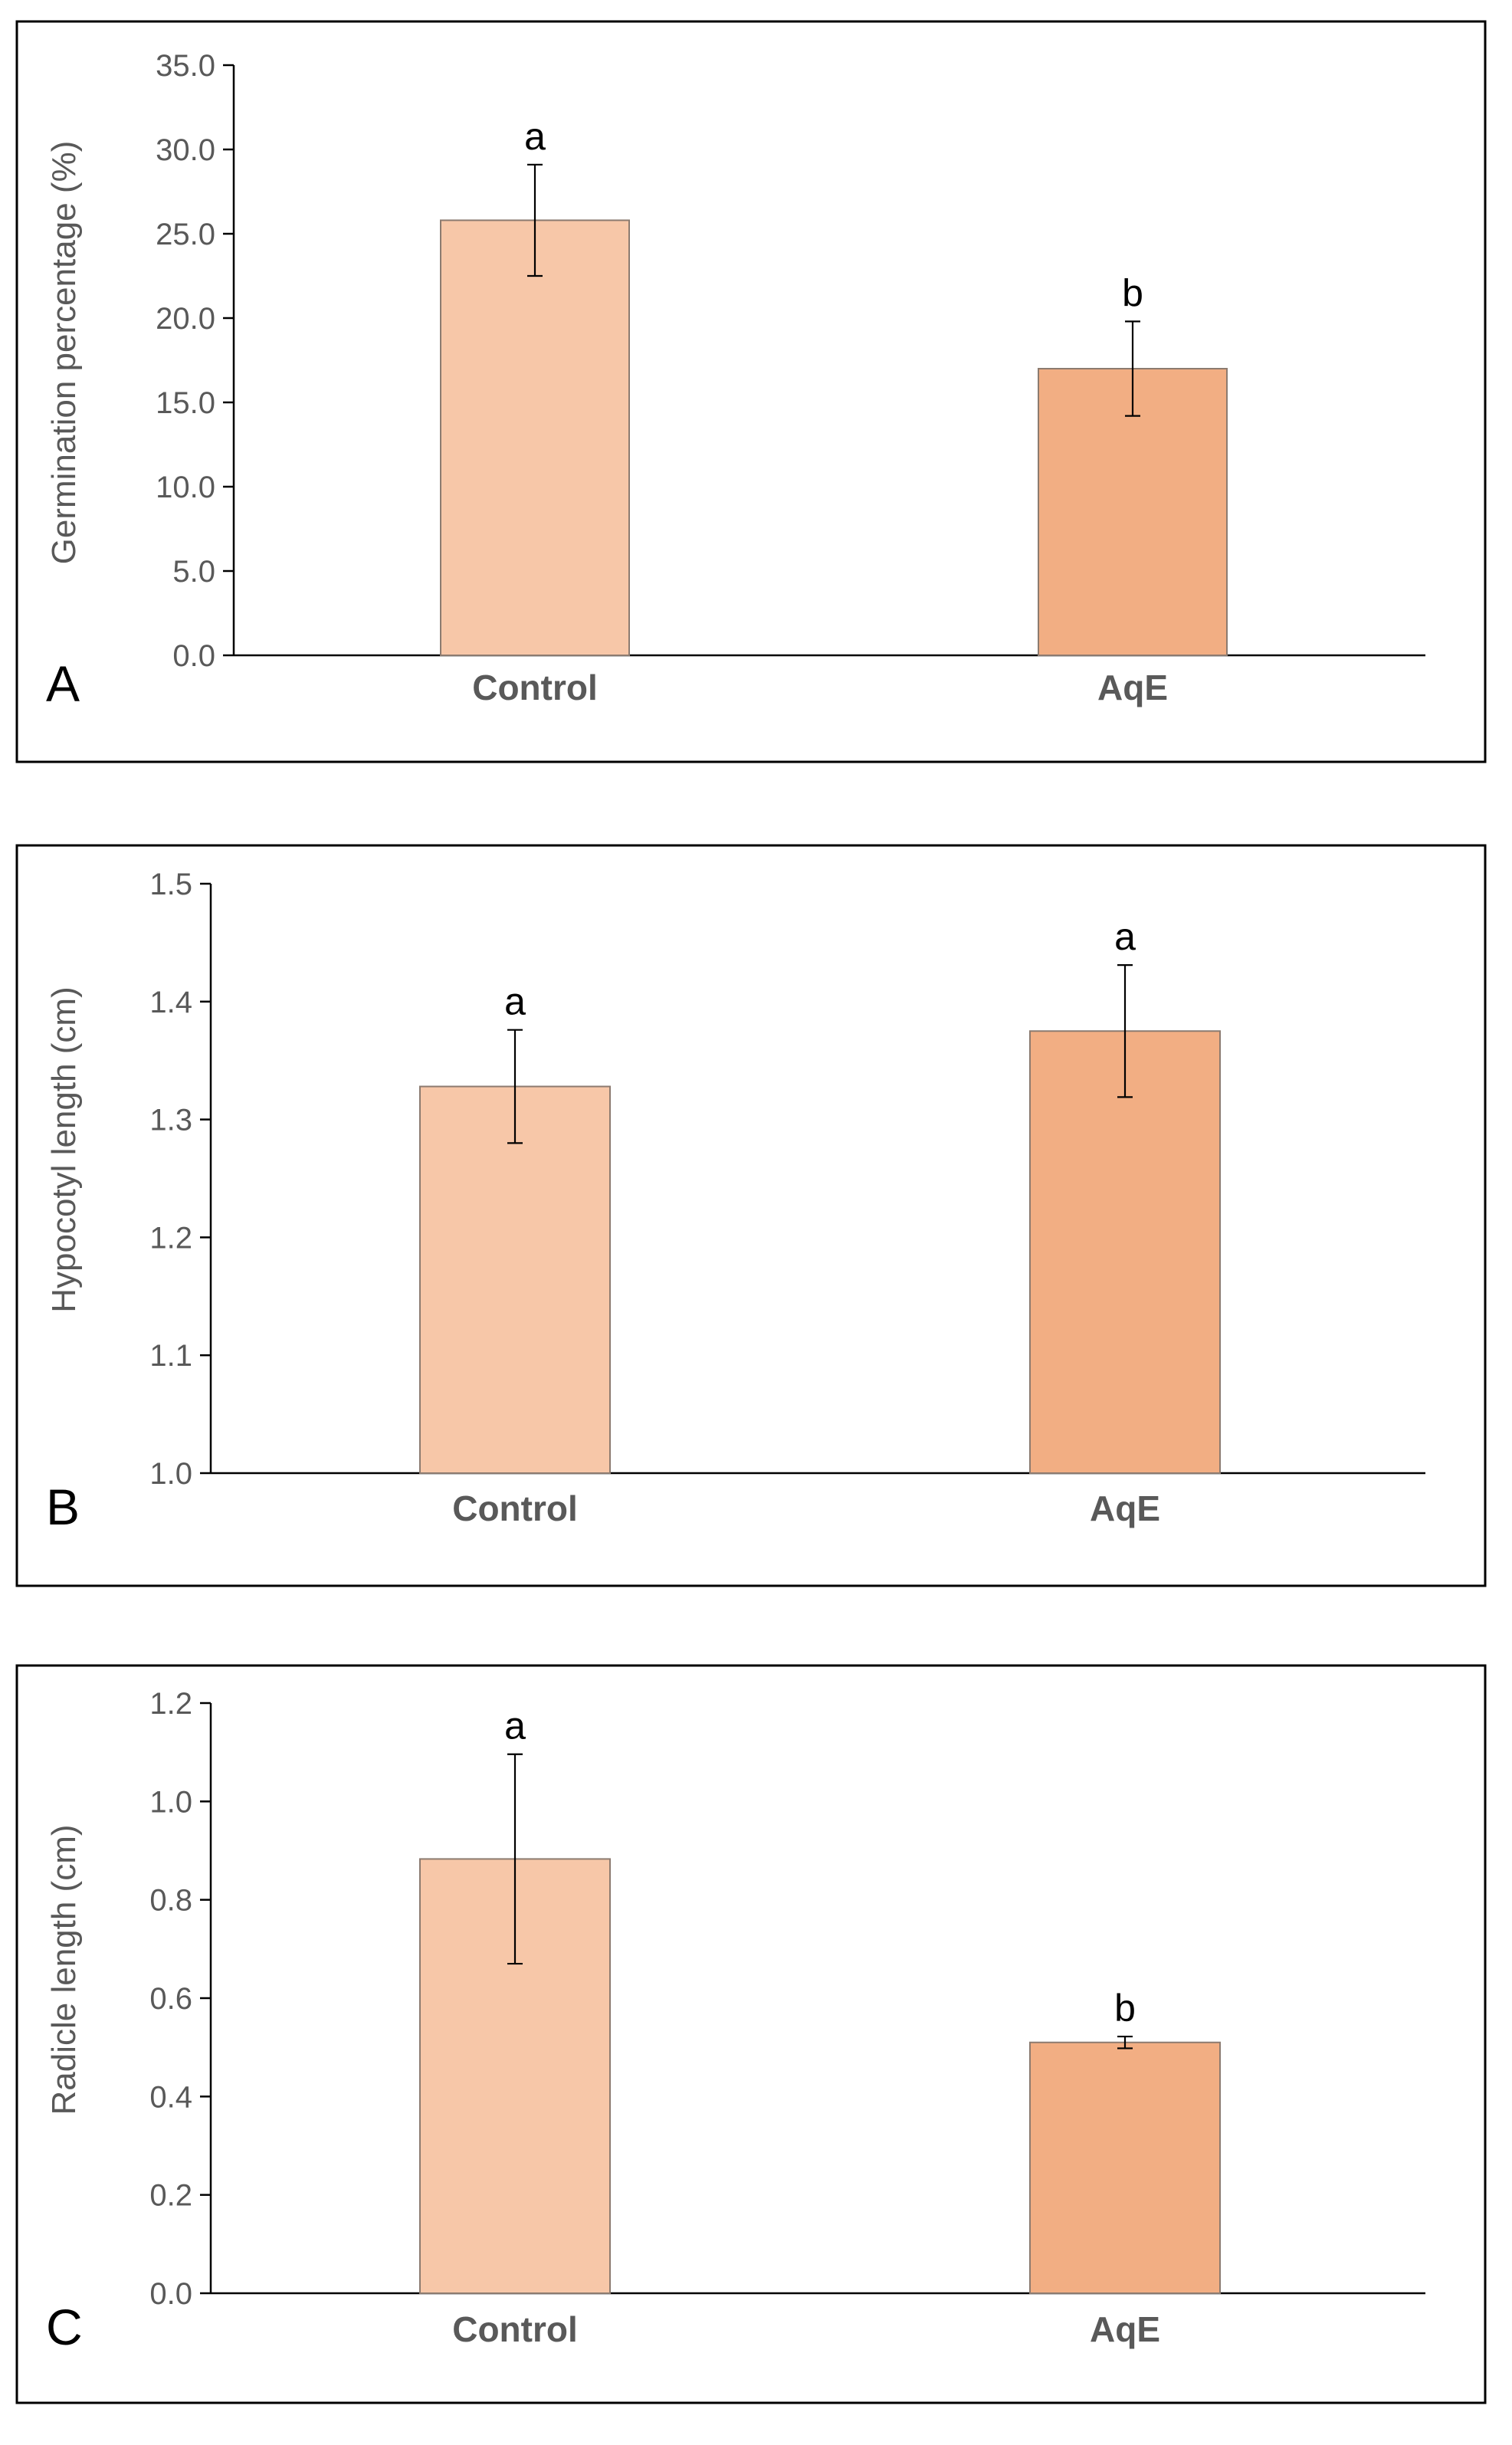  Describe the element at coordinates (64, 2327) in the screenshot. I see `panel-letter: C` at that location.